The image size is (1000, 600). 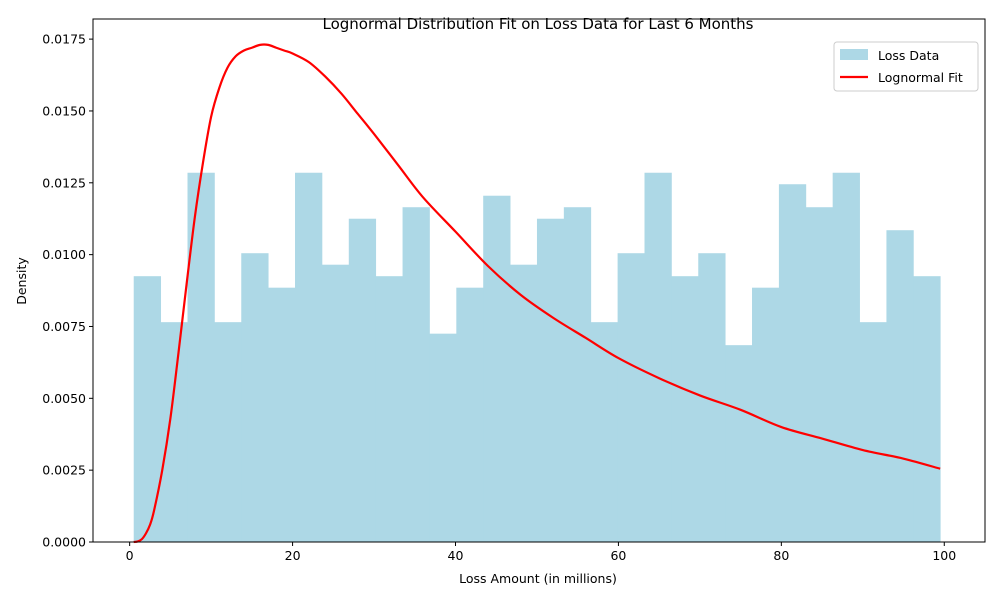 I want to click on x-tick-label: 80, so click(x=781, y=555).